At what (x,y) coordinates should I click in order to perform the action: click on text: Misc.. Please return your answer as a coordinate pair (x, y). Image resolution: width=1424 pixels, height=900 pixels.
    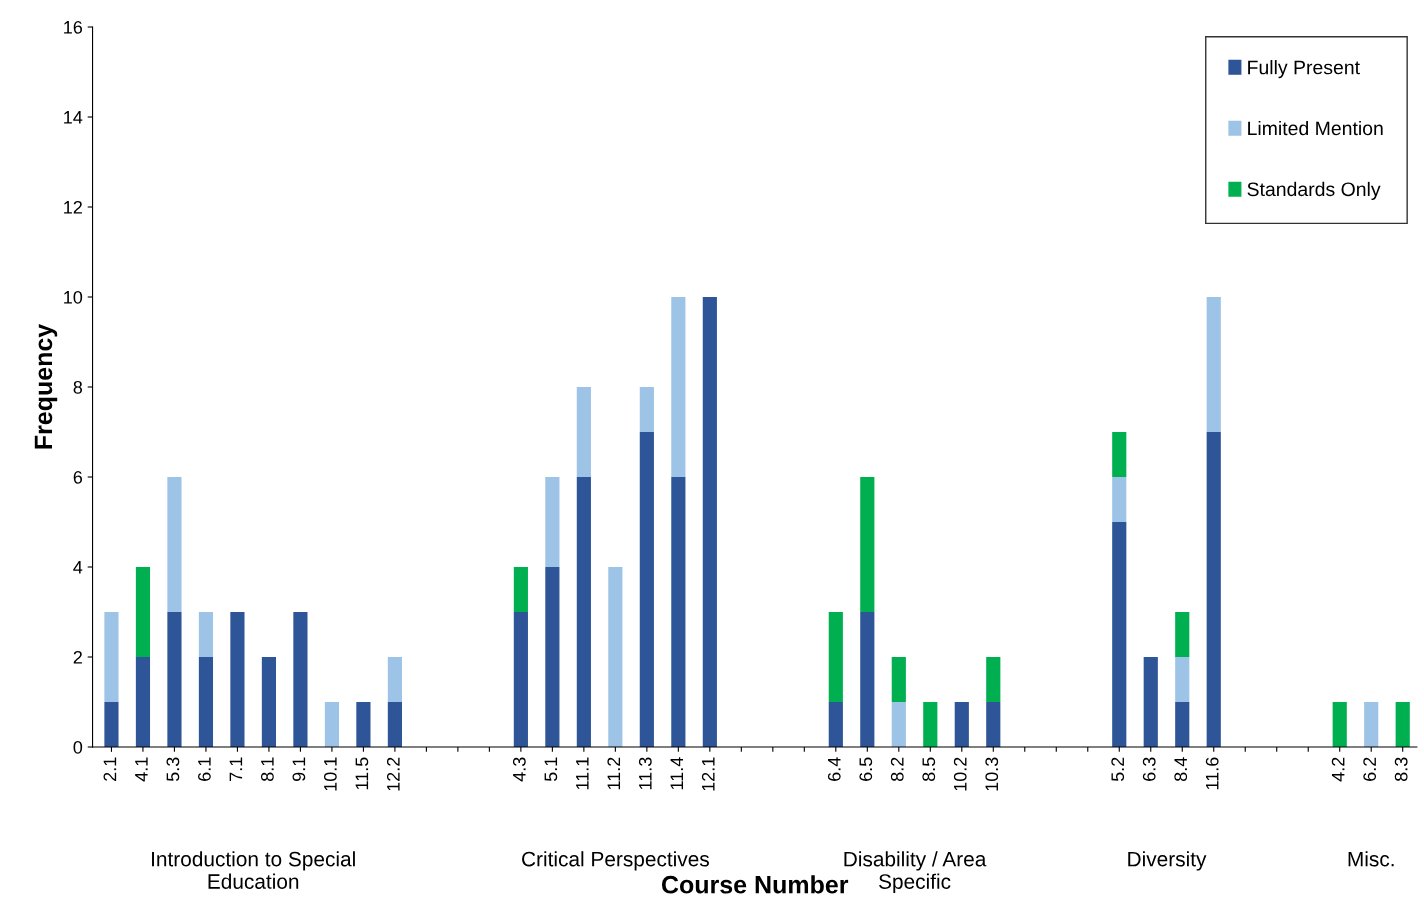
    Looking at the image, I should click on (1371, 859).